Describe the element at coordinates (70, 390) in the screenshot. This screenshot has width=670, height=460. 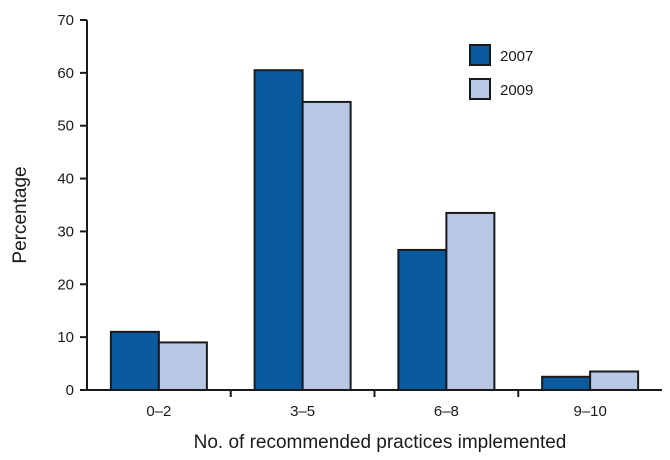
I see `y-tick-label: 0` at that location.